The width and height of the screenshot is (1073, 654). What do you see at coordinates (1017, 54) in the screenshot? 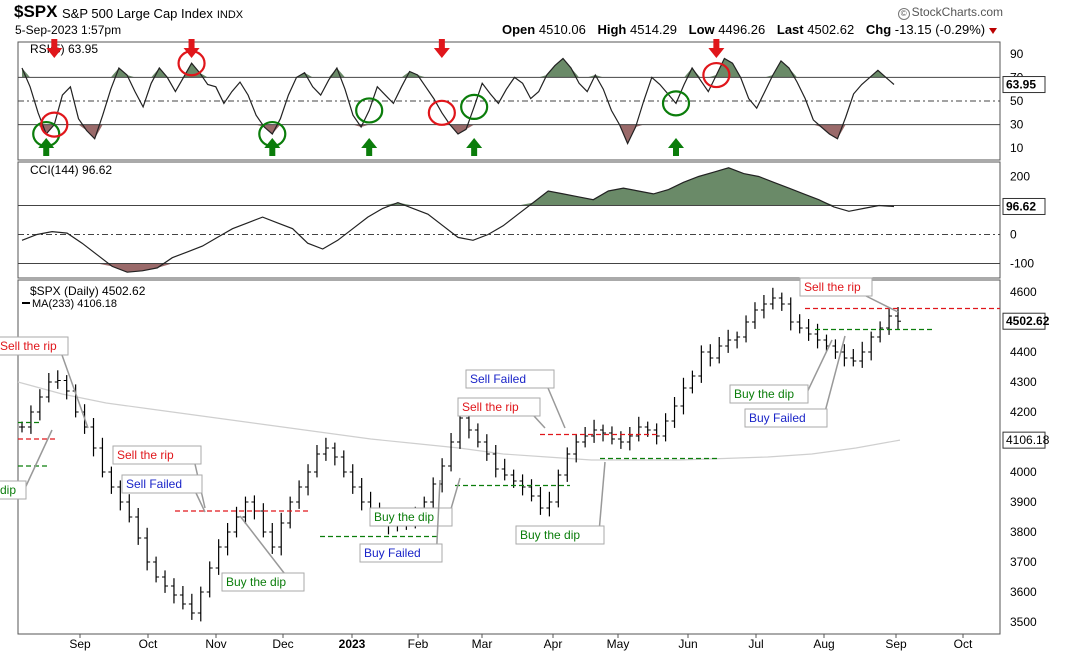
I see `rsi-tick-label: 90` at bounding box center [1017, 54].